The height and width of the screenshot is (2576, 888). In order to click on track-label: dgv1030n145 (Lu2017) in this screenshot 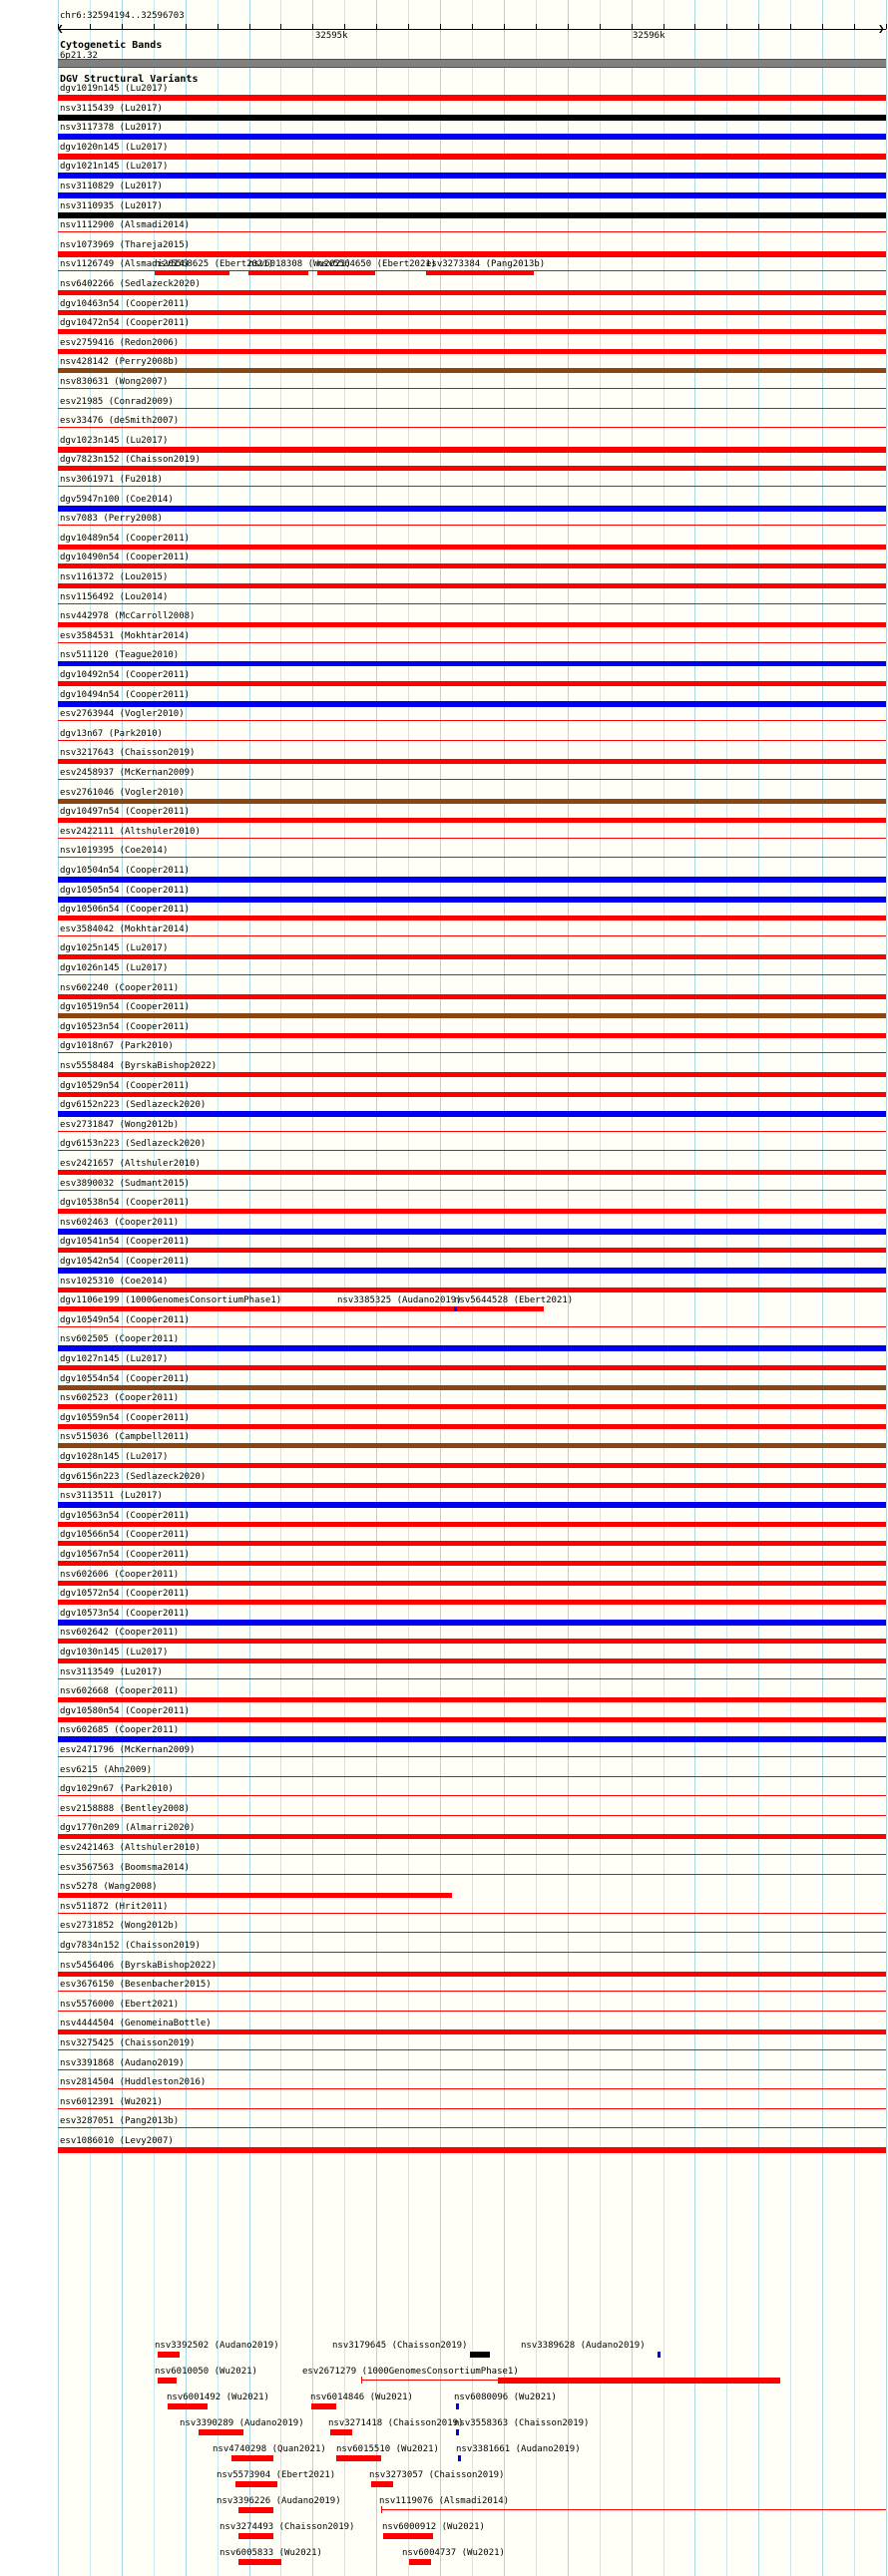, I will do `click(115, 1653)`.